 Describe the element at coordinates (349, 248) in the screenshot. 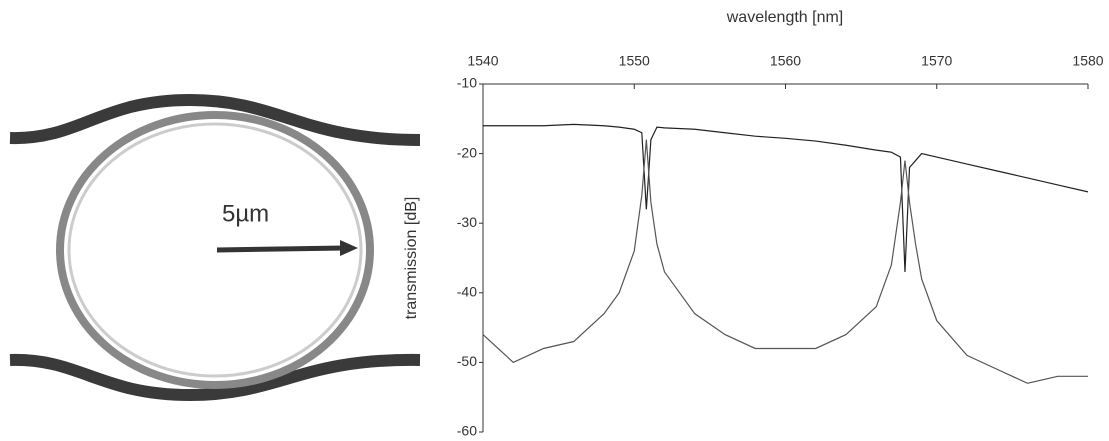

I see `arrow-head` at that location.